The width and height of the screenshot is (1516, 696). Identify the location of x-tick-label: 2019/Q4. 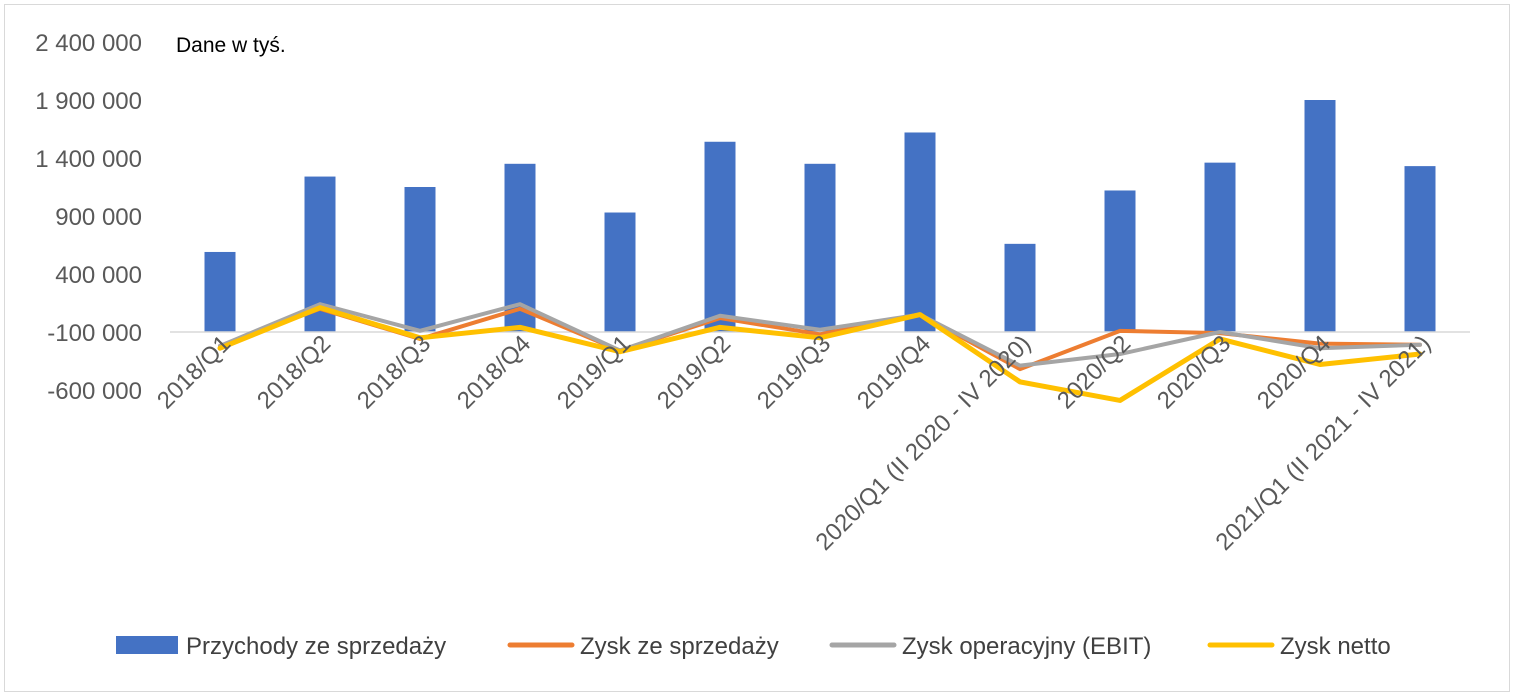
(894, 372).